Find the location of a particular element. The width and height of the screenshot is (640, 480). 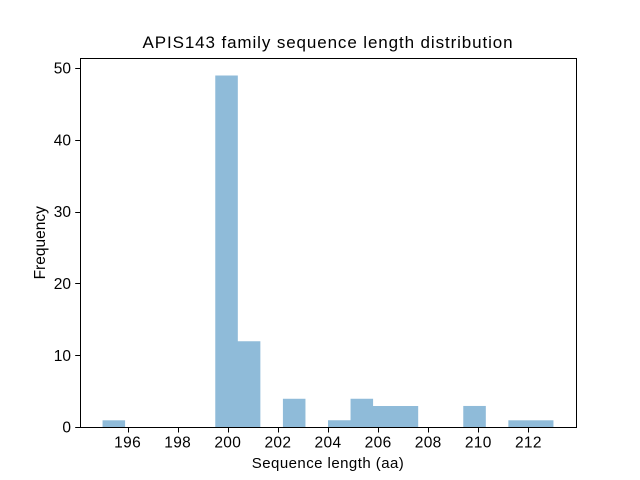

svg-text: 204 is located at coordinates (328, 443).